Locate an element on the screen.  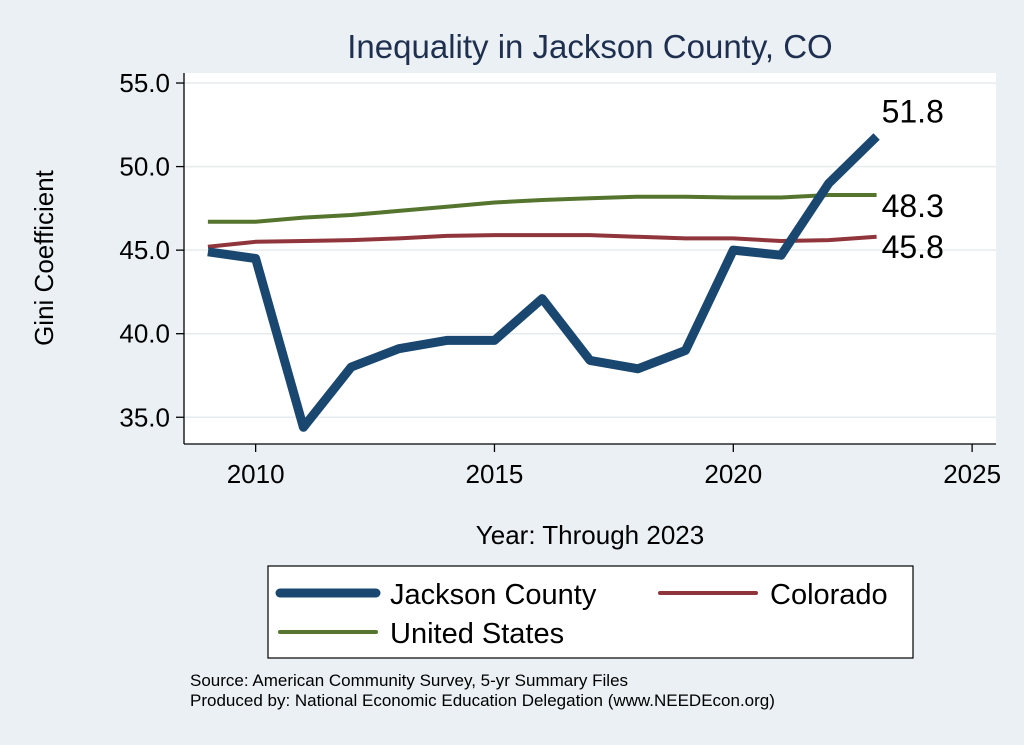
legend: Jackson County Colorado United States is located at coordinates (590, 612).